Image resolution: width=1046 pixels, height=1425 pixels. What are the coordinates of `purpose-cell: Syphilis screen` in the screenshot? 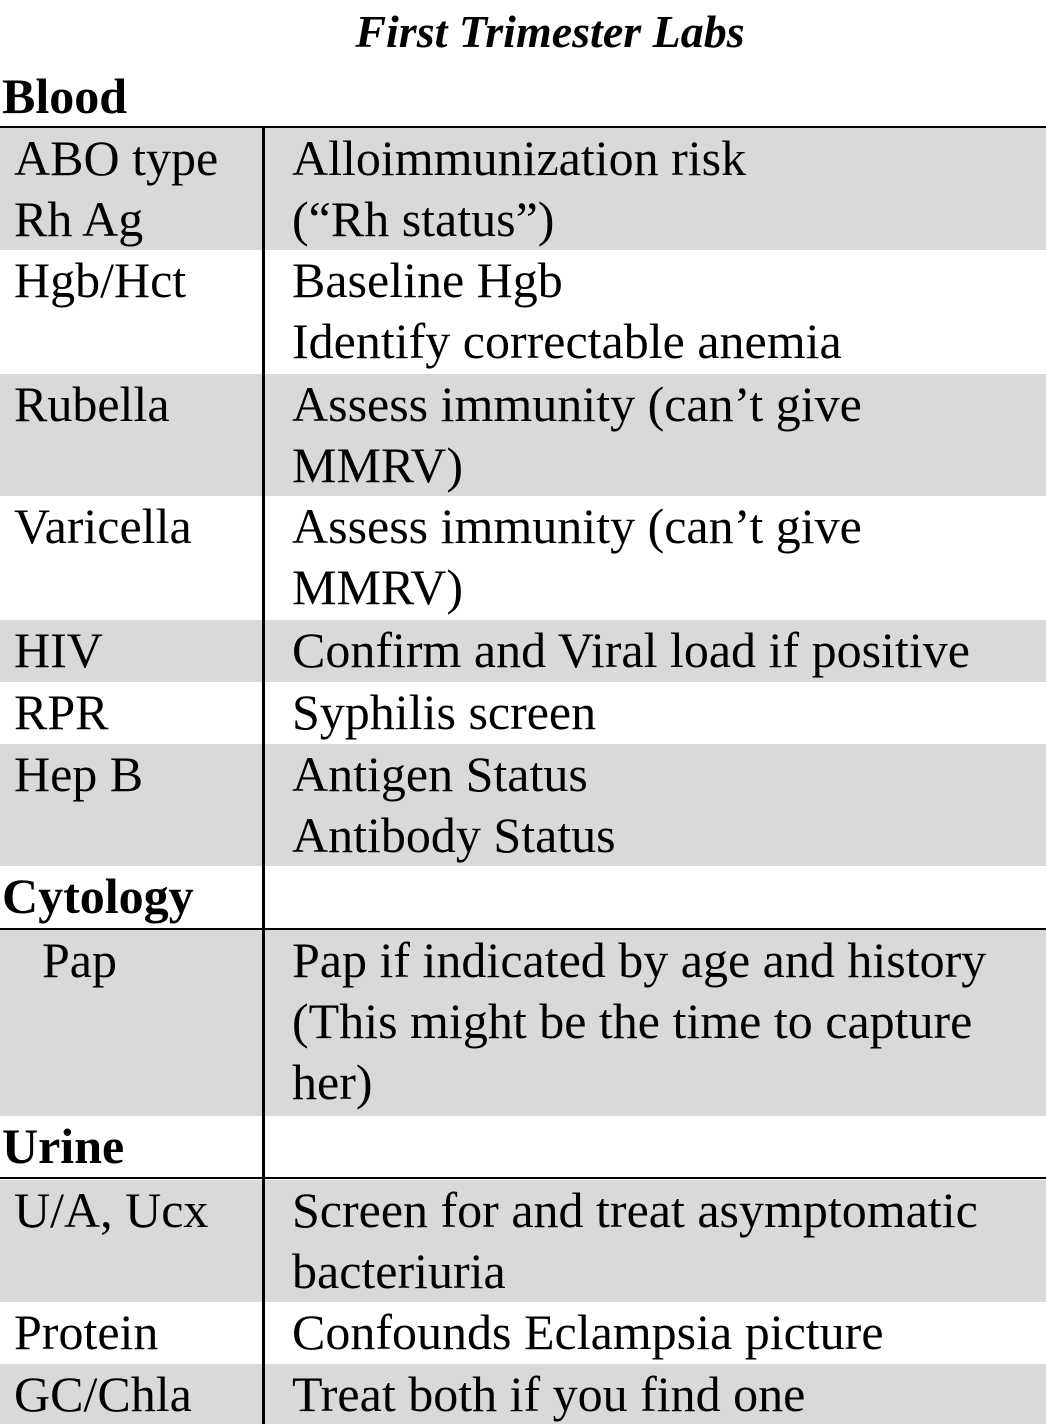 It's located at (444, 712).